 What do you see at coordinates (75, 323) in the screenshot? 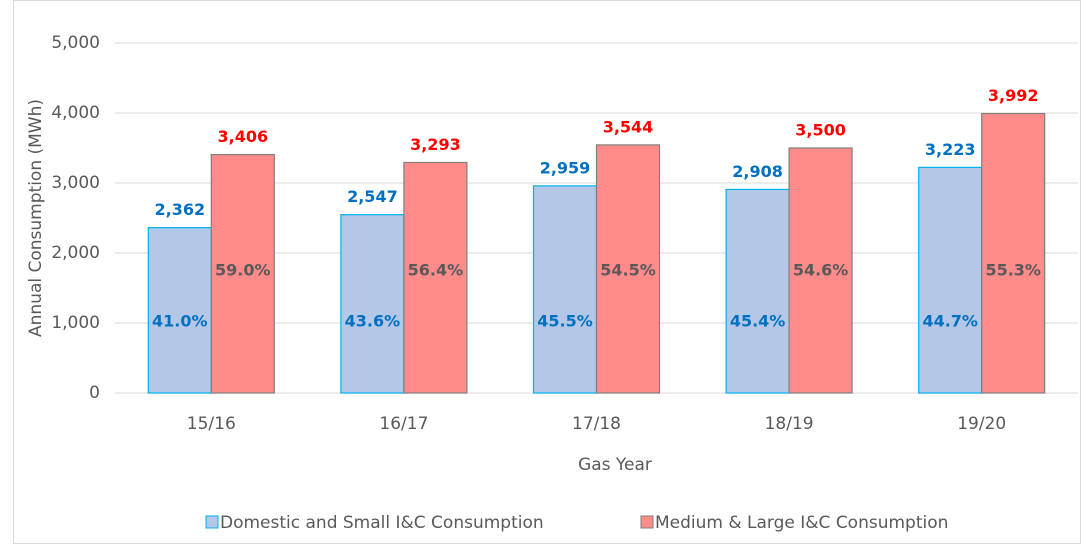
I see `y-tick-label: 1,000` at bounding box center [75, 323].